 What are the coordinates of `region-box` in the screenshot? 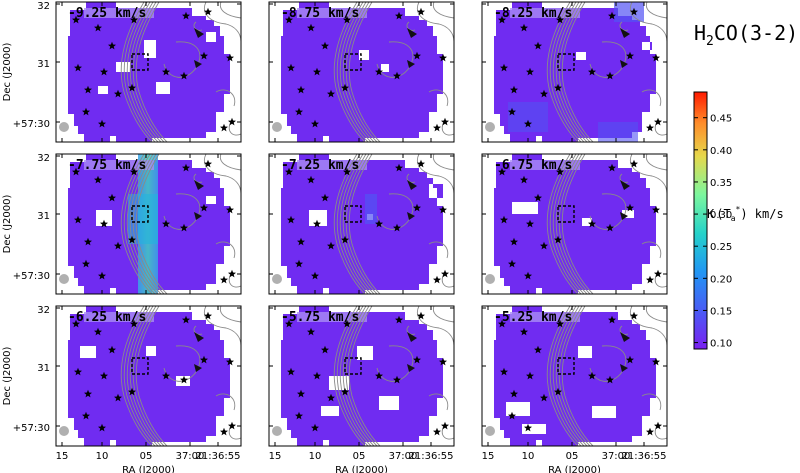 It's located at (140, 366).